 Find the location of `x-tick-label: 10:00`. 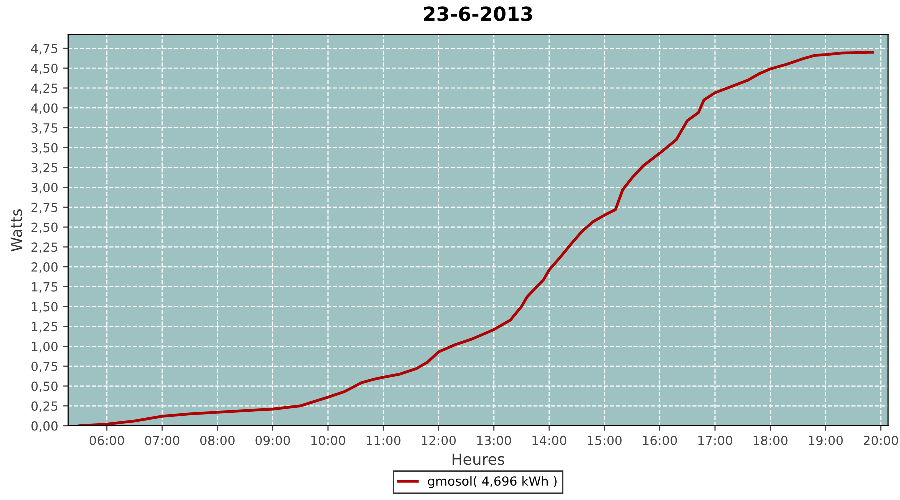

x-tick-label: 10:00 is located at coordinates (329, 441).